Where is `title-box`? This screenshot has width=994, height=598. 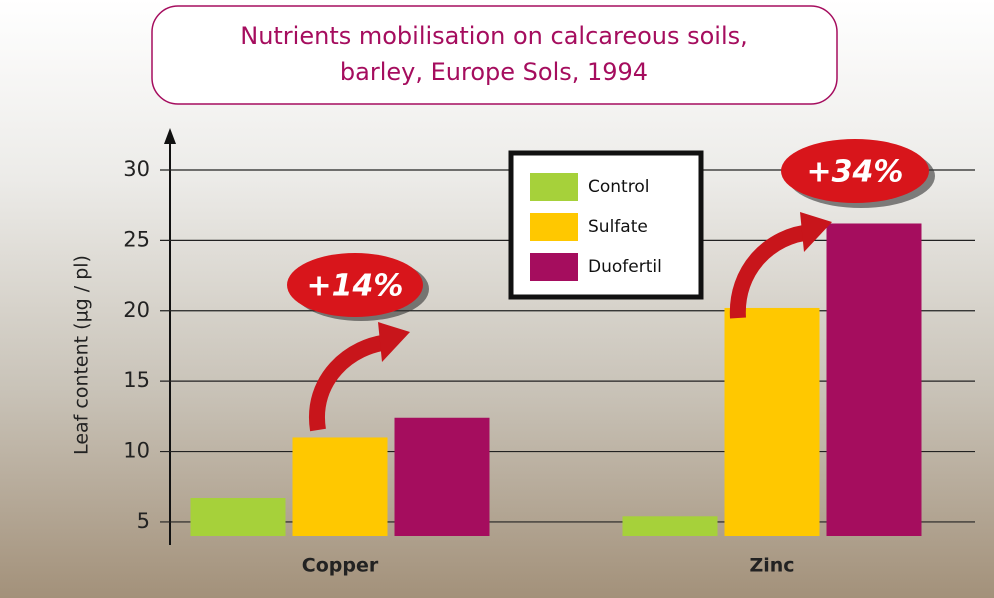 title-box is located at coordinates (494, 55).